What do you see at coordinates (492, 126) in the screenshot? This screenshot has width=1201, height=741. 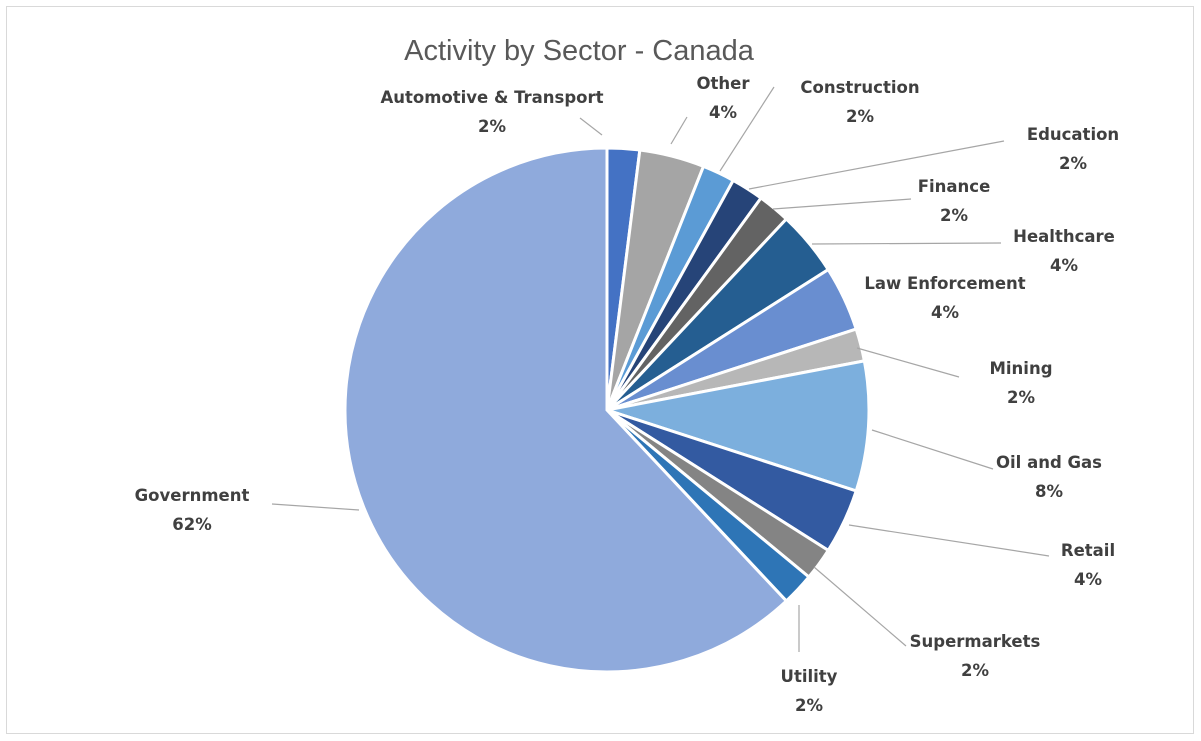 I see `slice-percent-automotive-and-transport: 2%` at bounding box center [492, 126].